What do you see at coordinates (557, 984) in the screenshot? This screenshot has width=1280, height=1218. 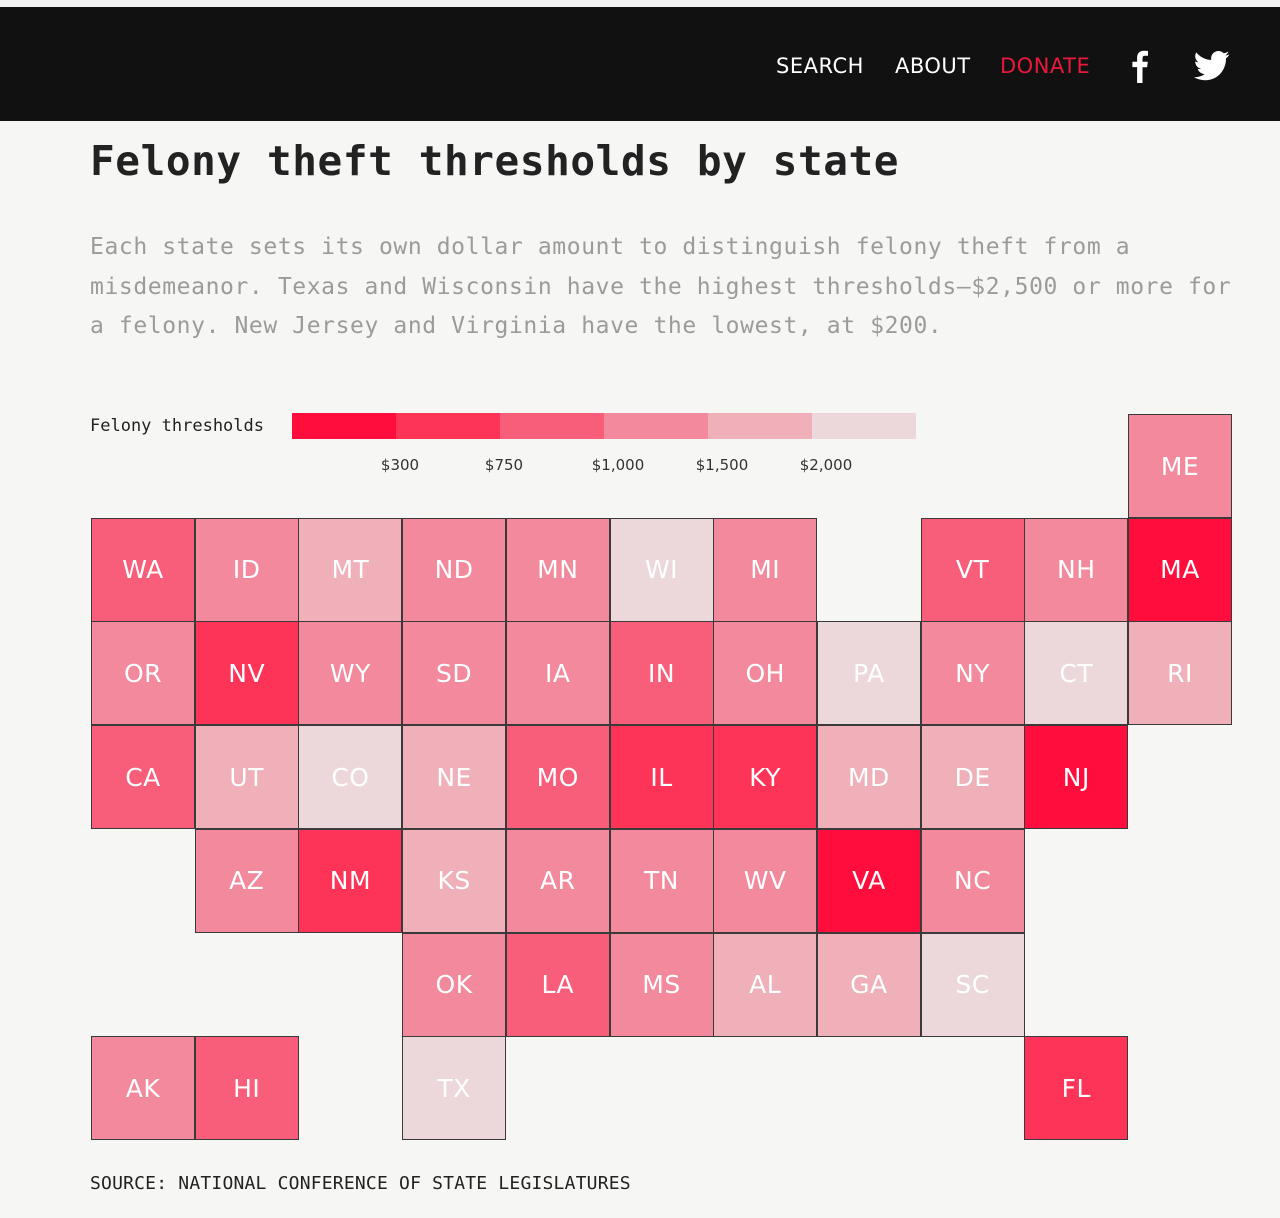 I see `state-tile-la: LA` at bounding box center [557, 984].